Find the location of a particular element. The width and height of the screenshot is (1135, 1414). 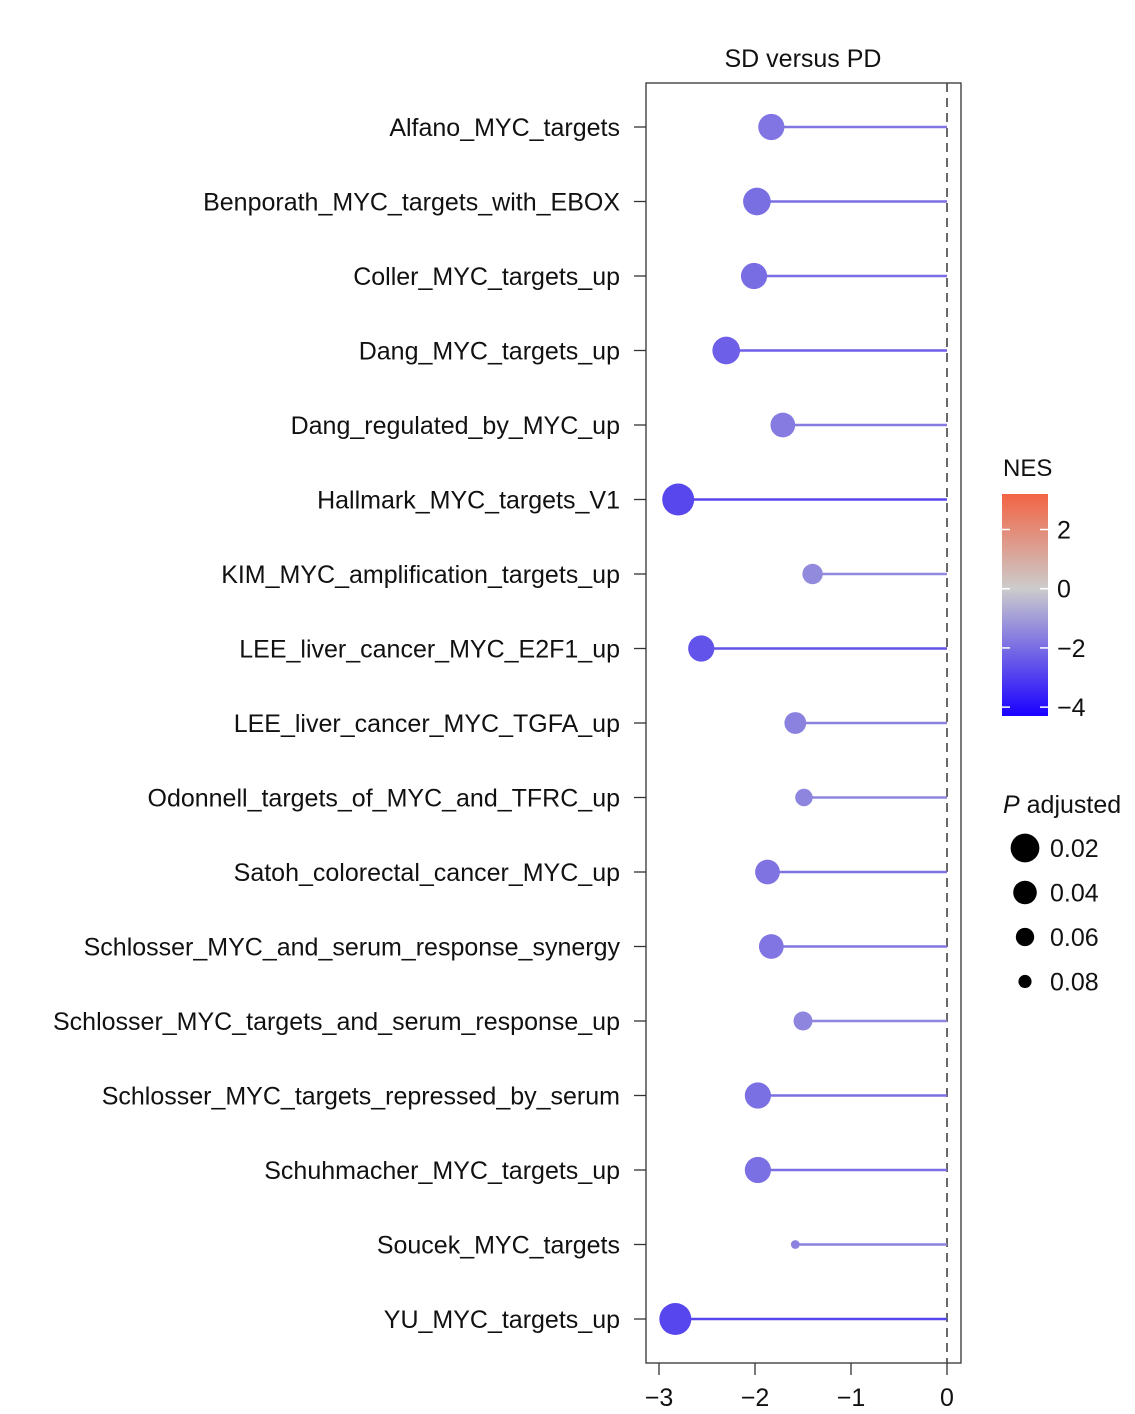

size-legend-label-2: 0.06 is located at coordinates (1074, 938).